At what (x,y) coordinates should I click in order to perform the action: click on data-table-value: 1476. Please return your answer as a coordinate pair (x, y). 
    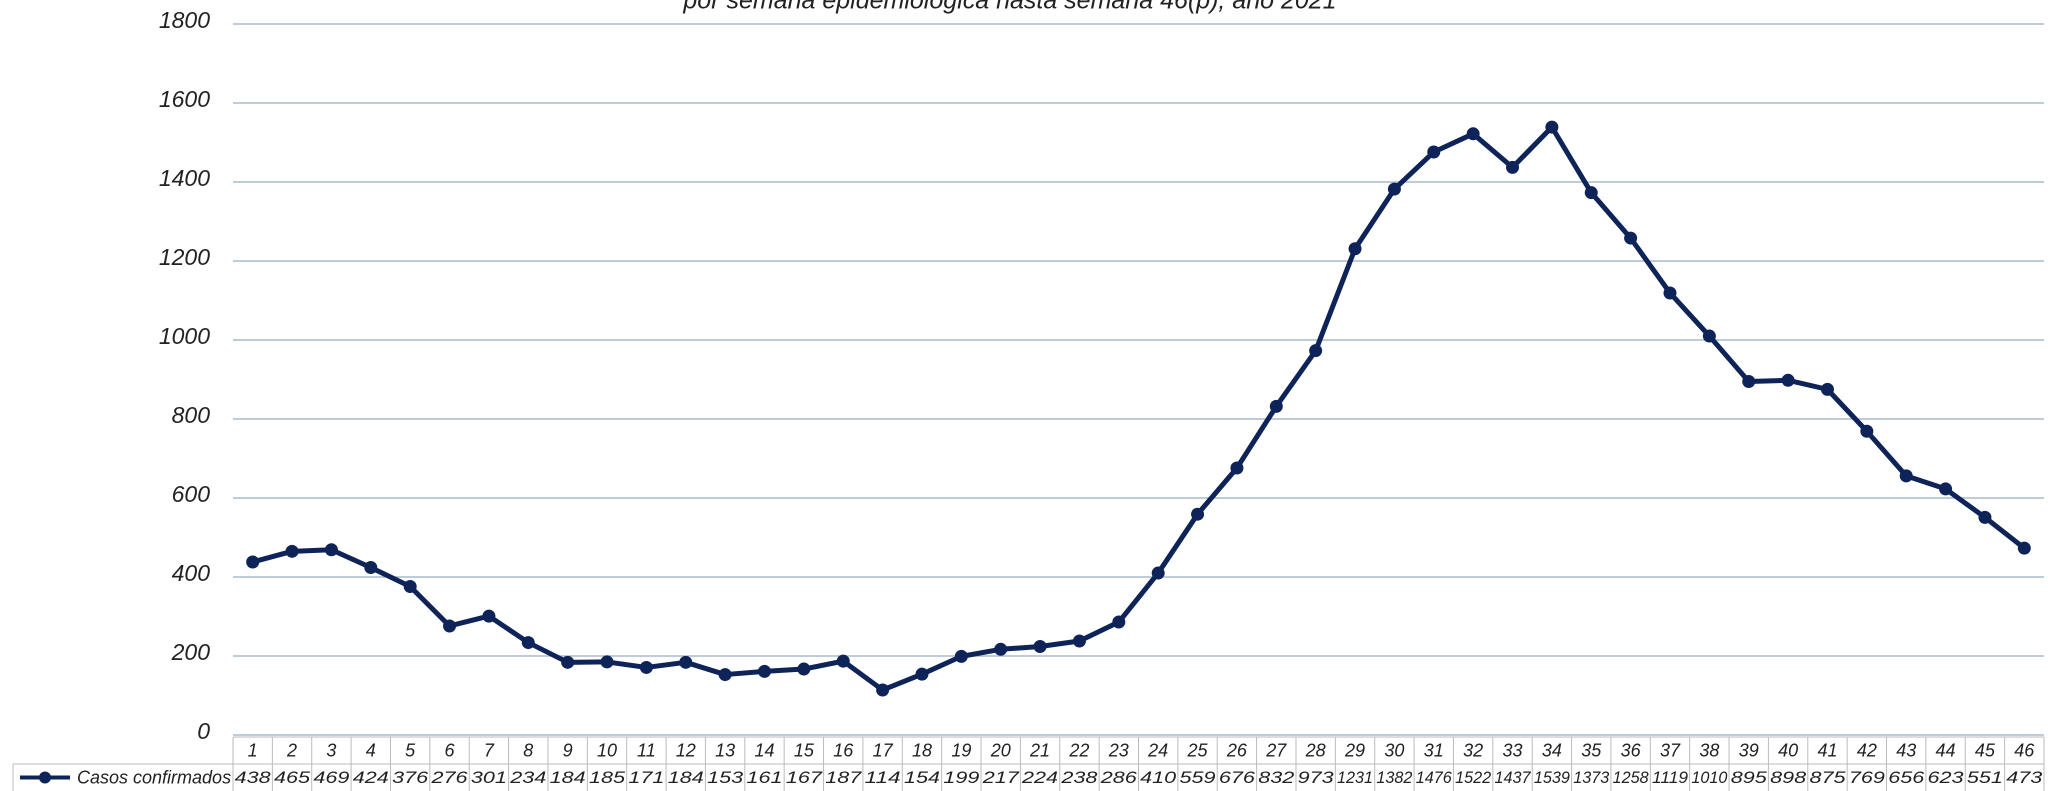
    Looking at the image, I should click on (1434, 777).